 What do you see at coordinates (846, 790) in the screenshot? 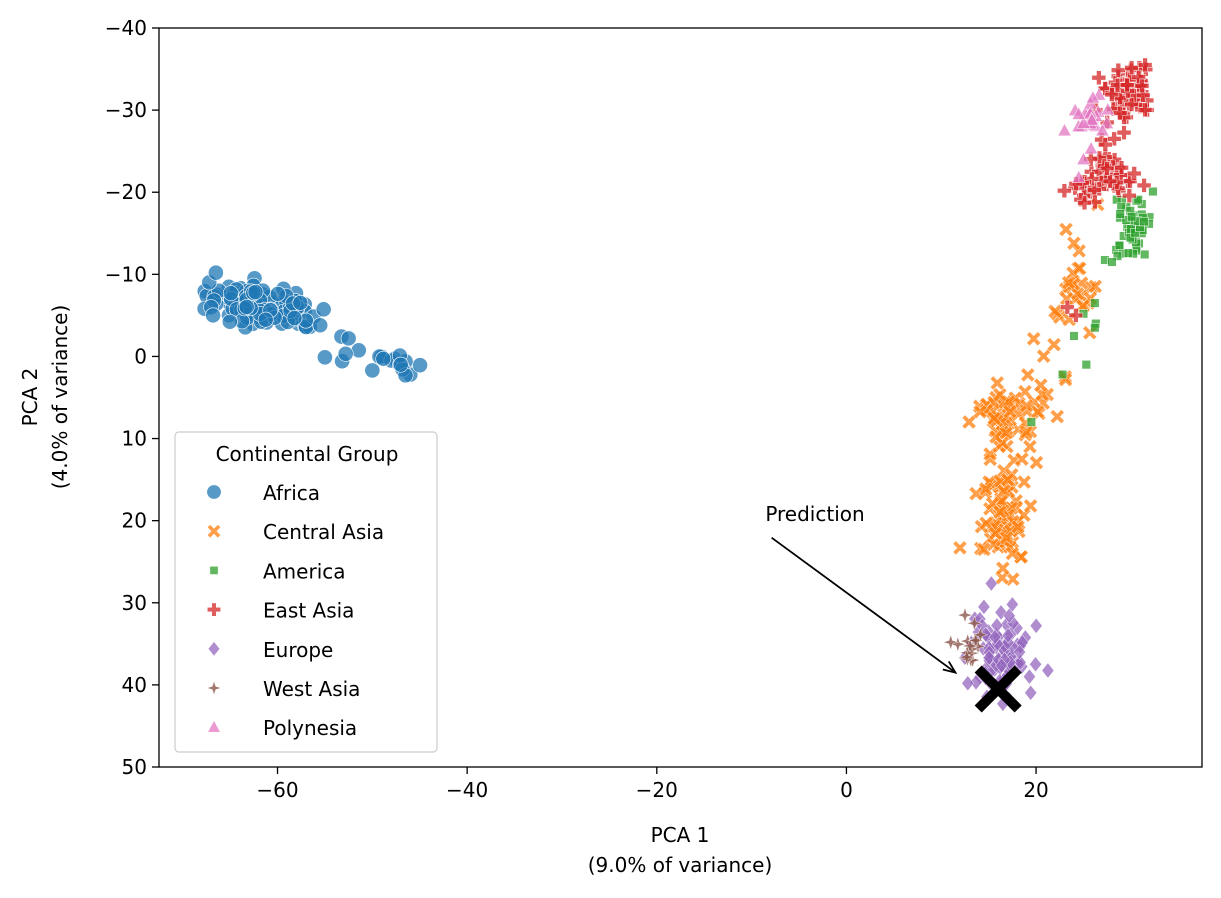
I see `x-tick-label: 0` at bounding box center [846, 790].